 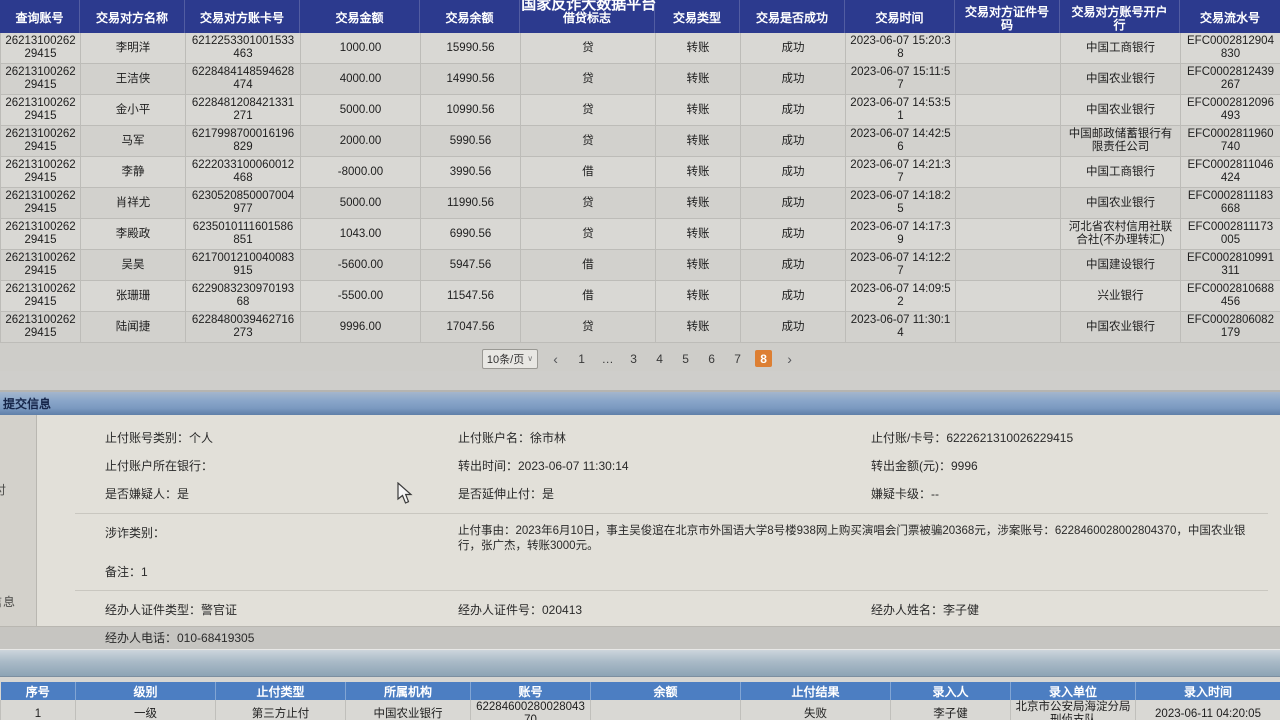 I want to click on cell-balance: 11990.56, so click(x=470, y=203).